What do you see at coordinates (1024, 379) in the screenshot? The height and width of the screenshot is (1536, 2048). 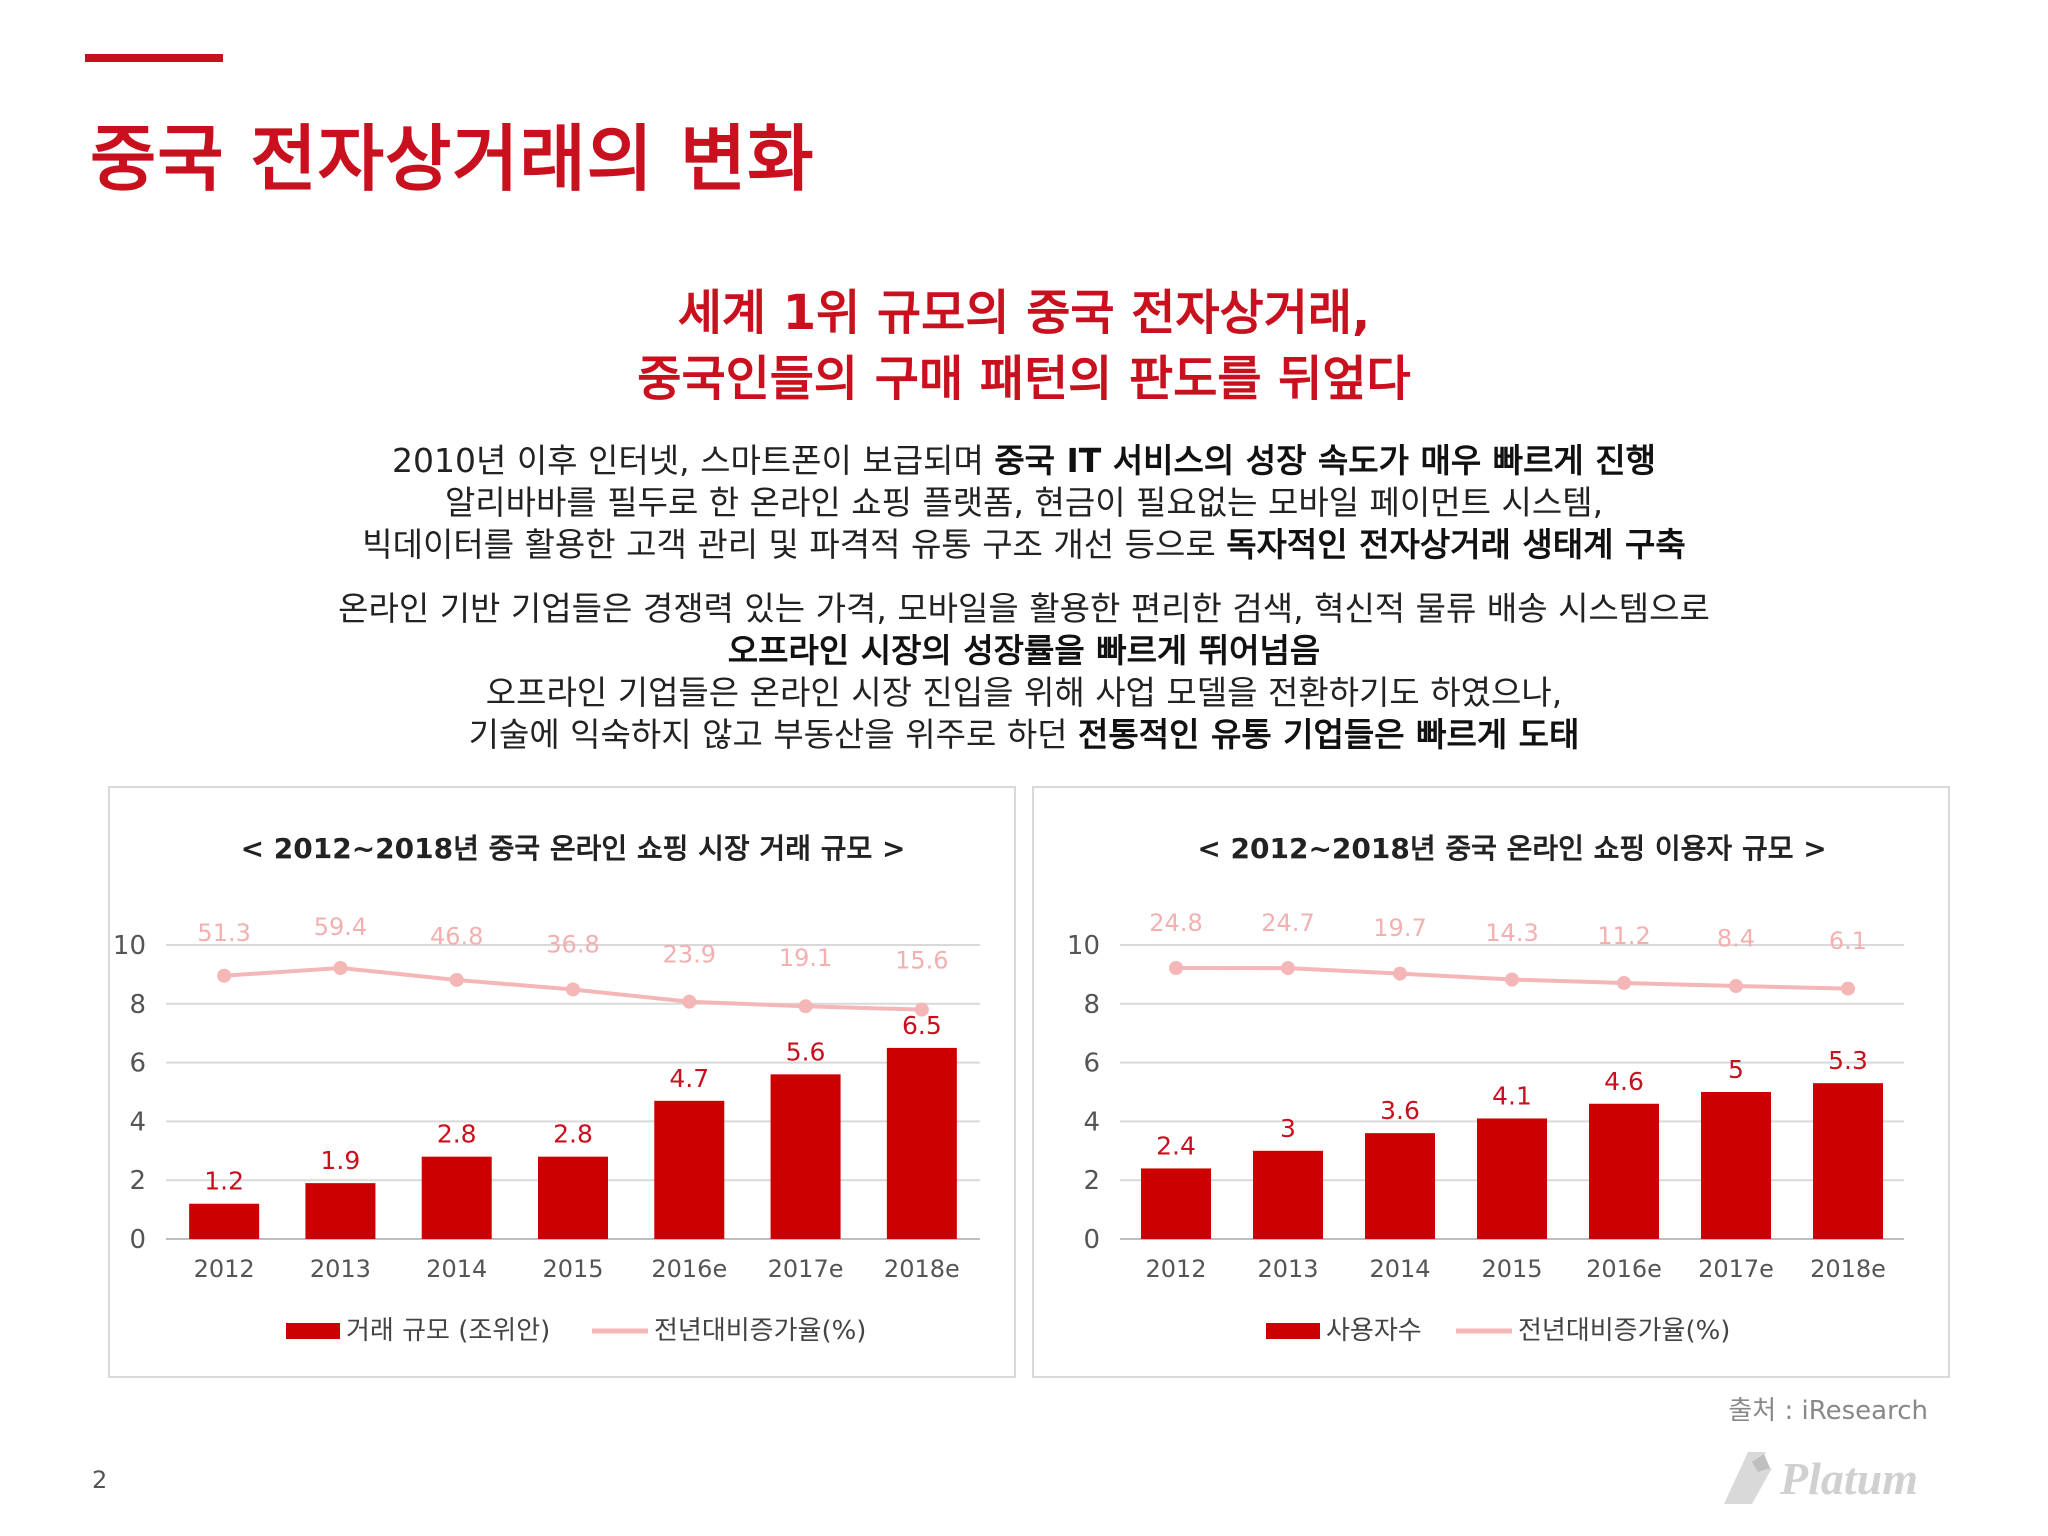 I see `headline-line-2: 중국인들의 구매 패턴의 판도를 뒤엎다` at bounding box center [1024, 379].